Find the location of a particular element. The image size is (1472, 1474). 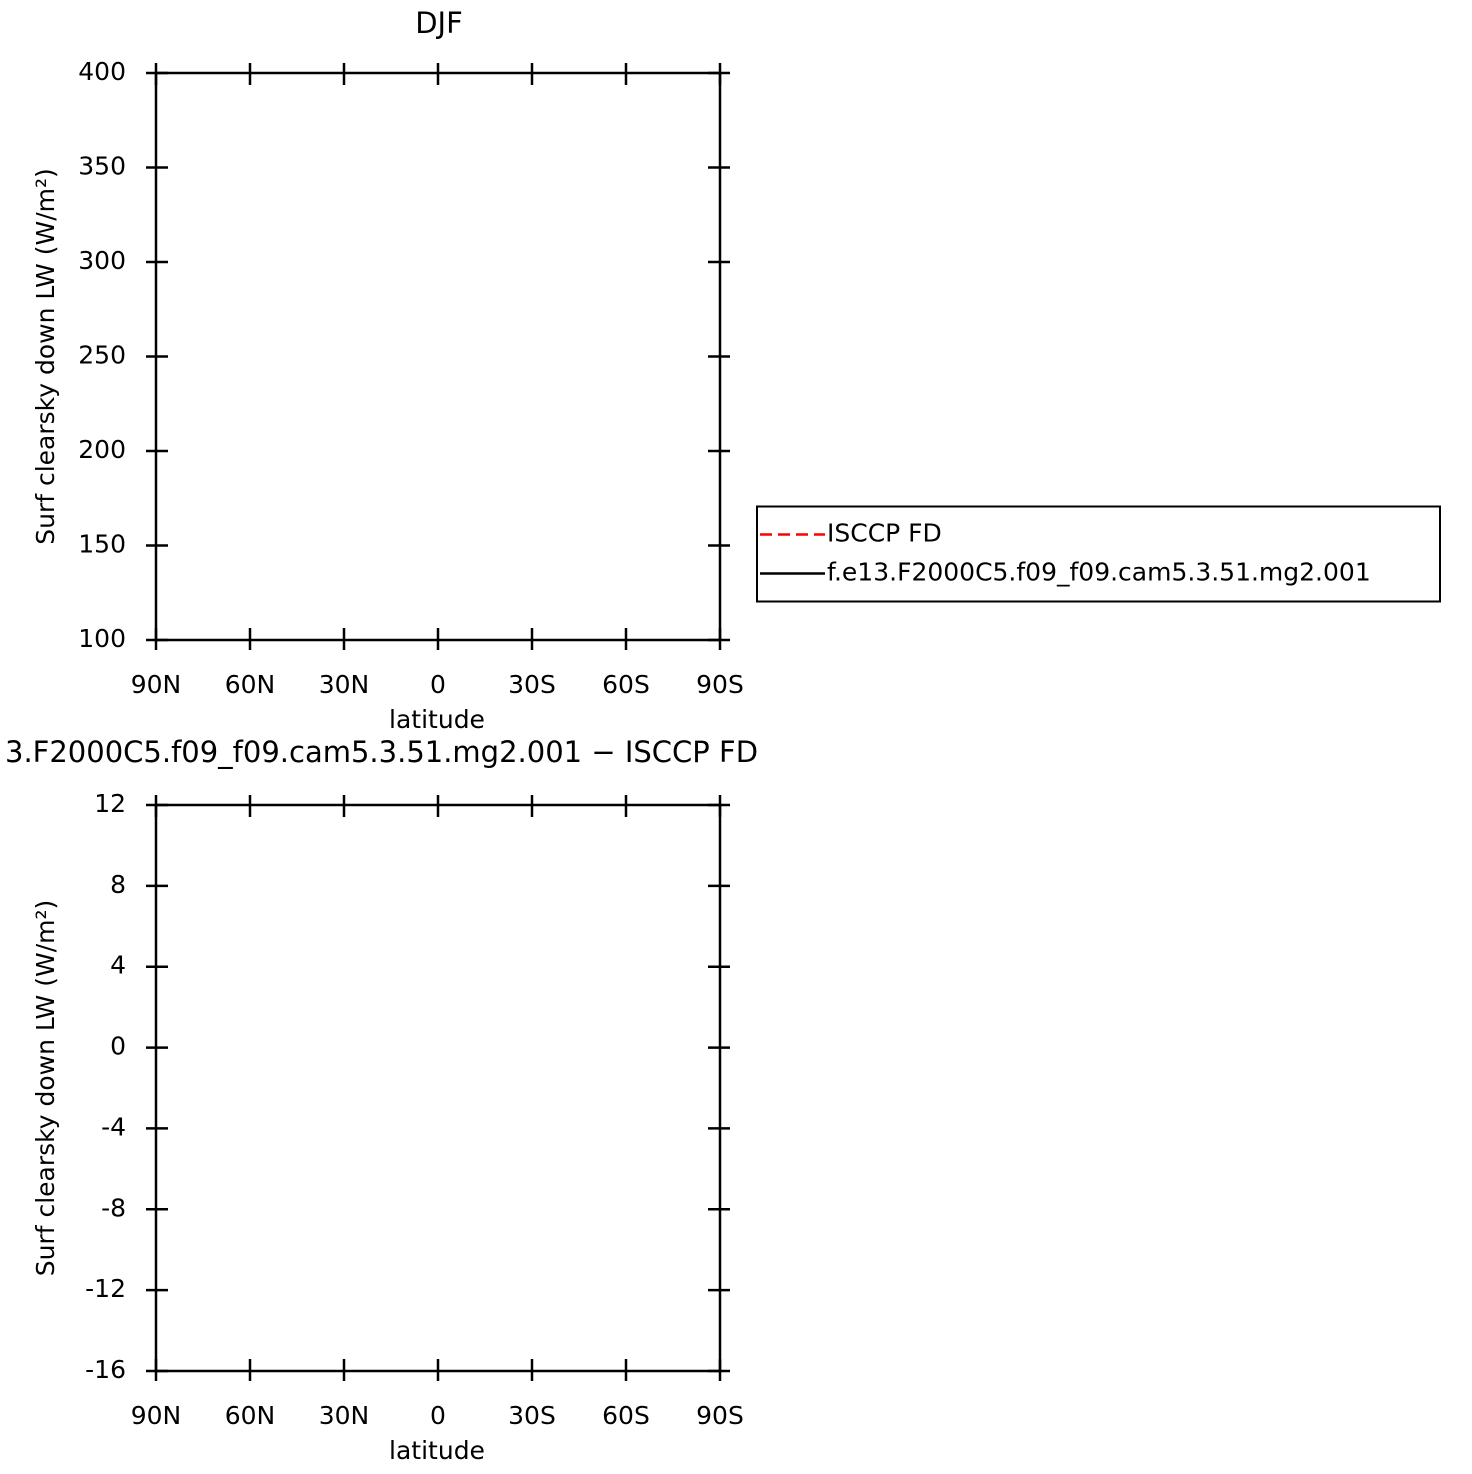

y-tick-label: 400 is located at coordinates (102, 71).